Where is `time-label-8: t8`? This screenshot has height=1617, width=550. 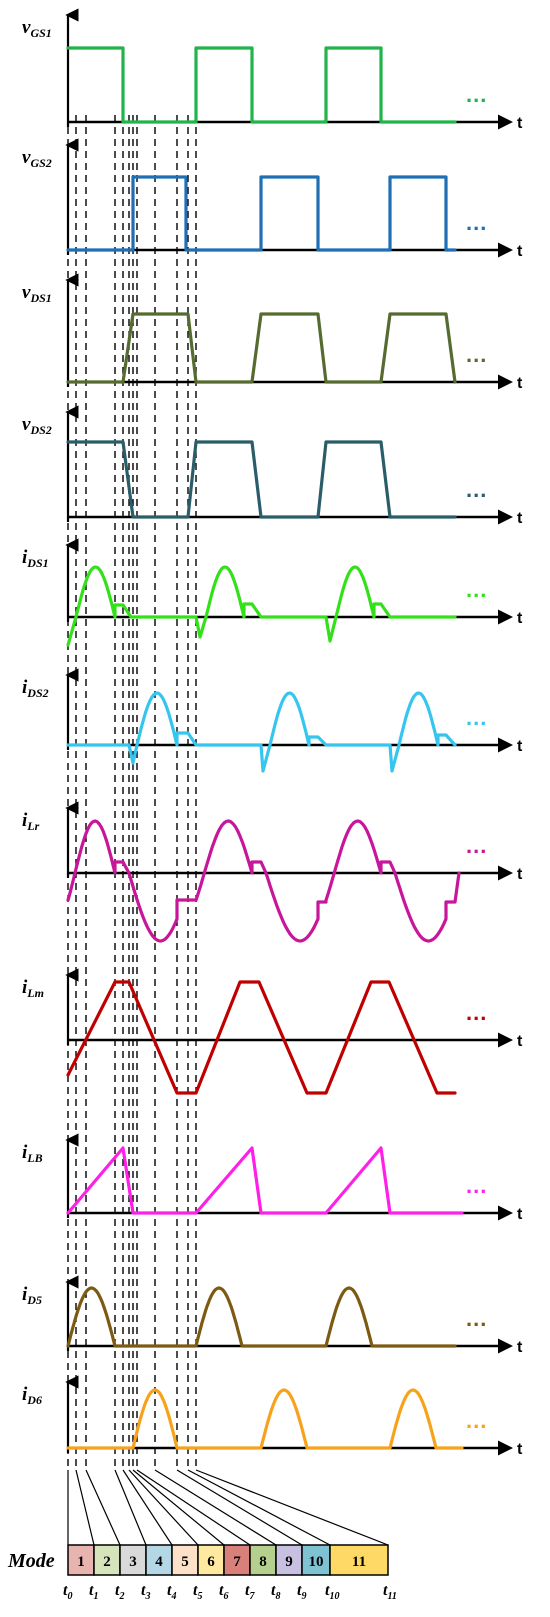 time-label-8: t8 is located at coordinates (275, 1592).